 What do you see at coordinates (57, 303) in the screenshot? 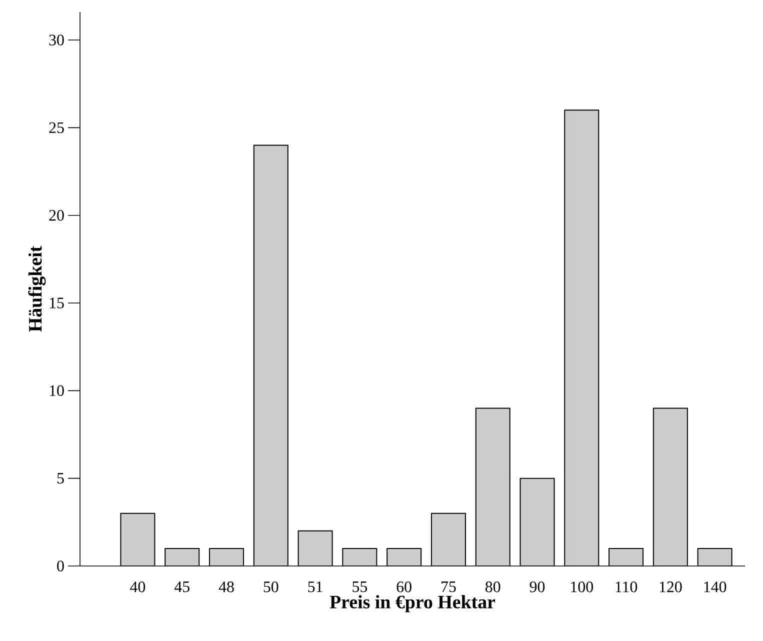
I see `y-tick-label: 15` at bounding box center [57, 303].